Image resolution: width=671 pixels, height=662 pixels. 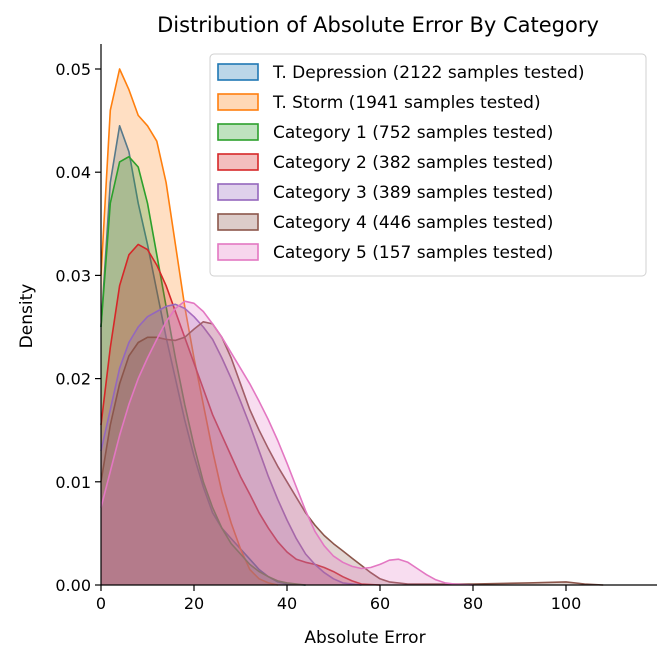 What do you see at coordinates (413, 133) in the screenshot?
I see `legend-label-3: Category 1 (752 samples tested)` at bounding box center [413, 133].